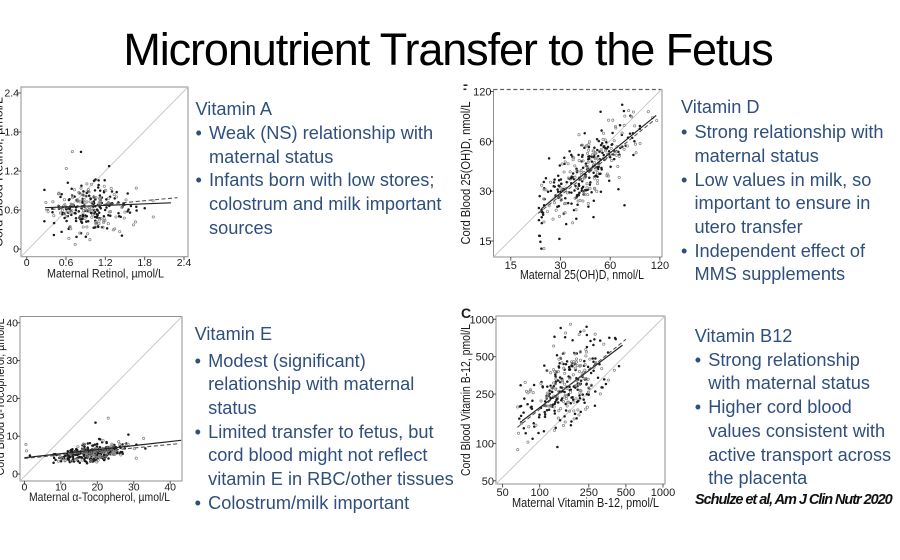 The image size is (900, 560). I want to click on svg-text: Cord Blood 25(OH)D, nmol/L, so click(466, 172).